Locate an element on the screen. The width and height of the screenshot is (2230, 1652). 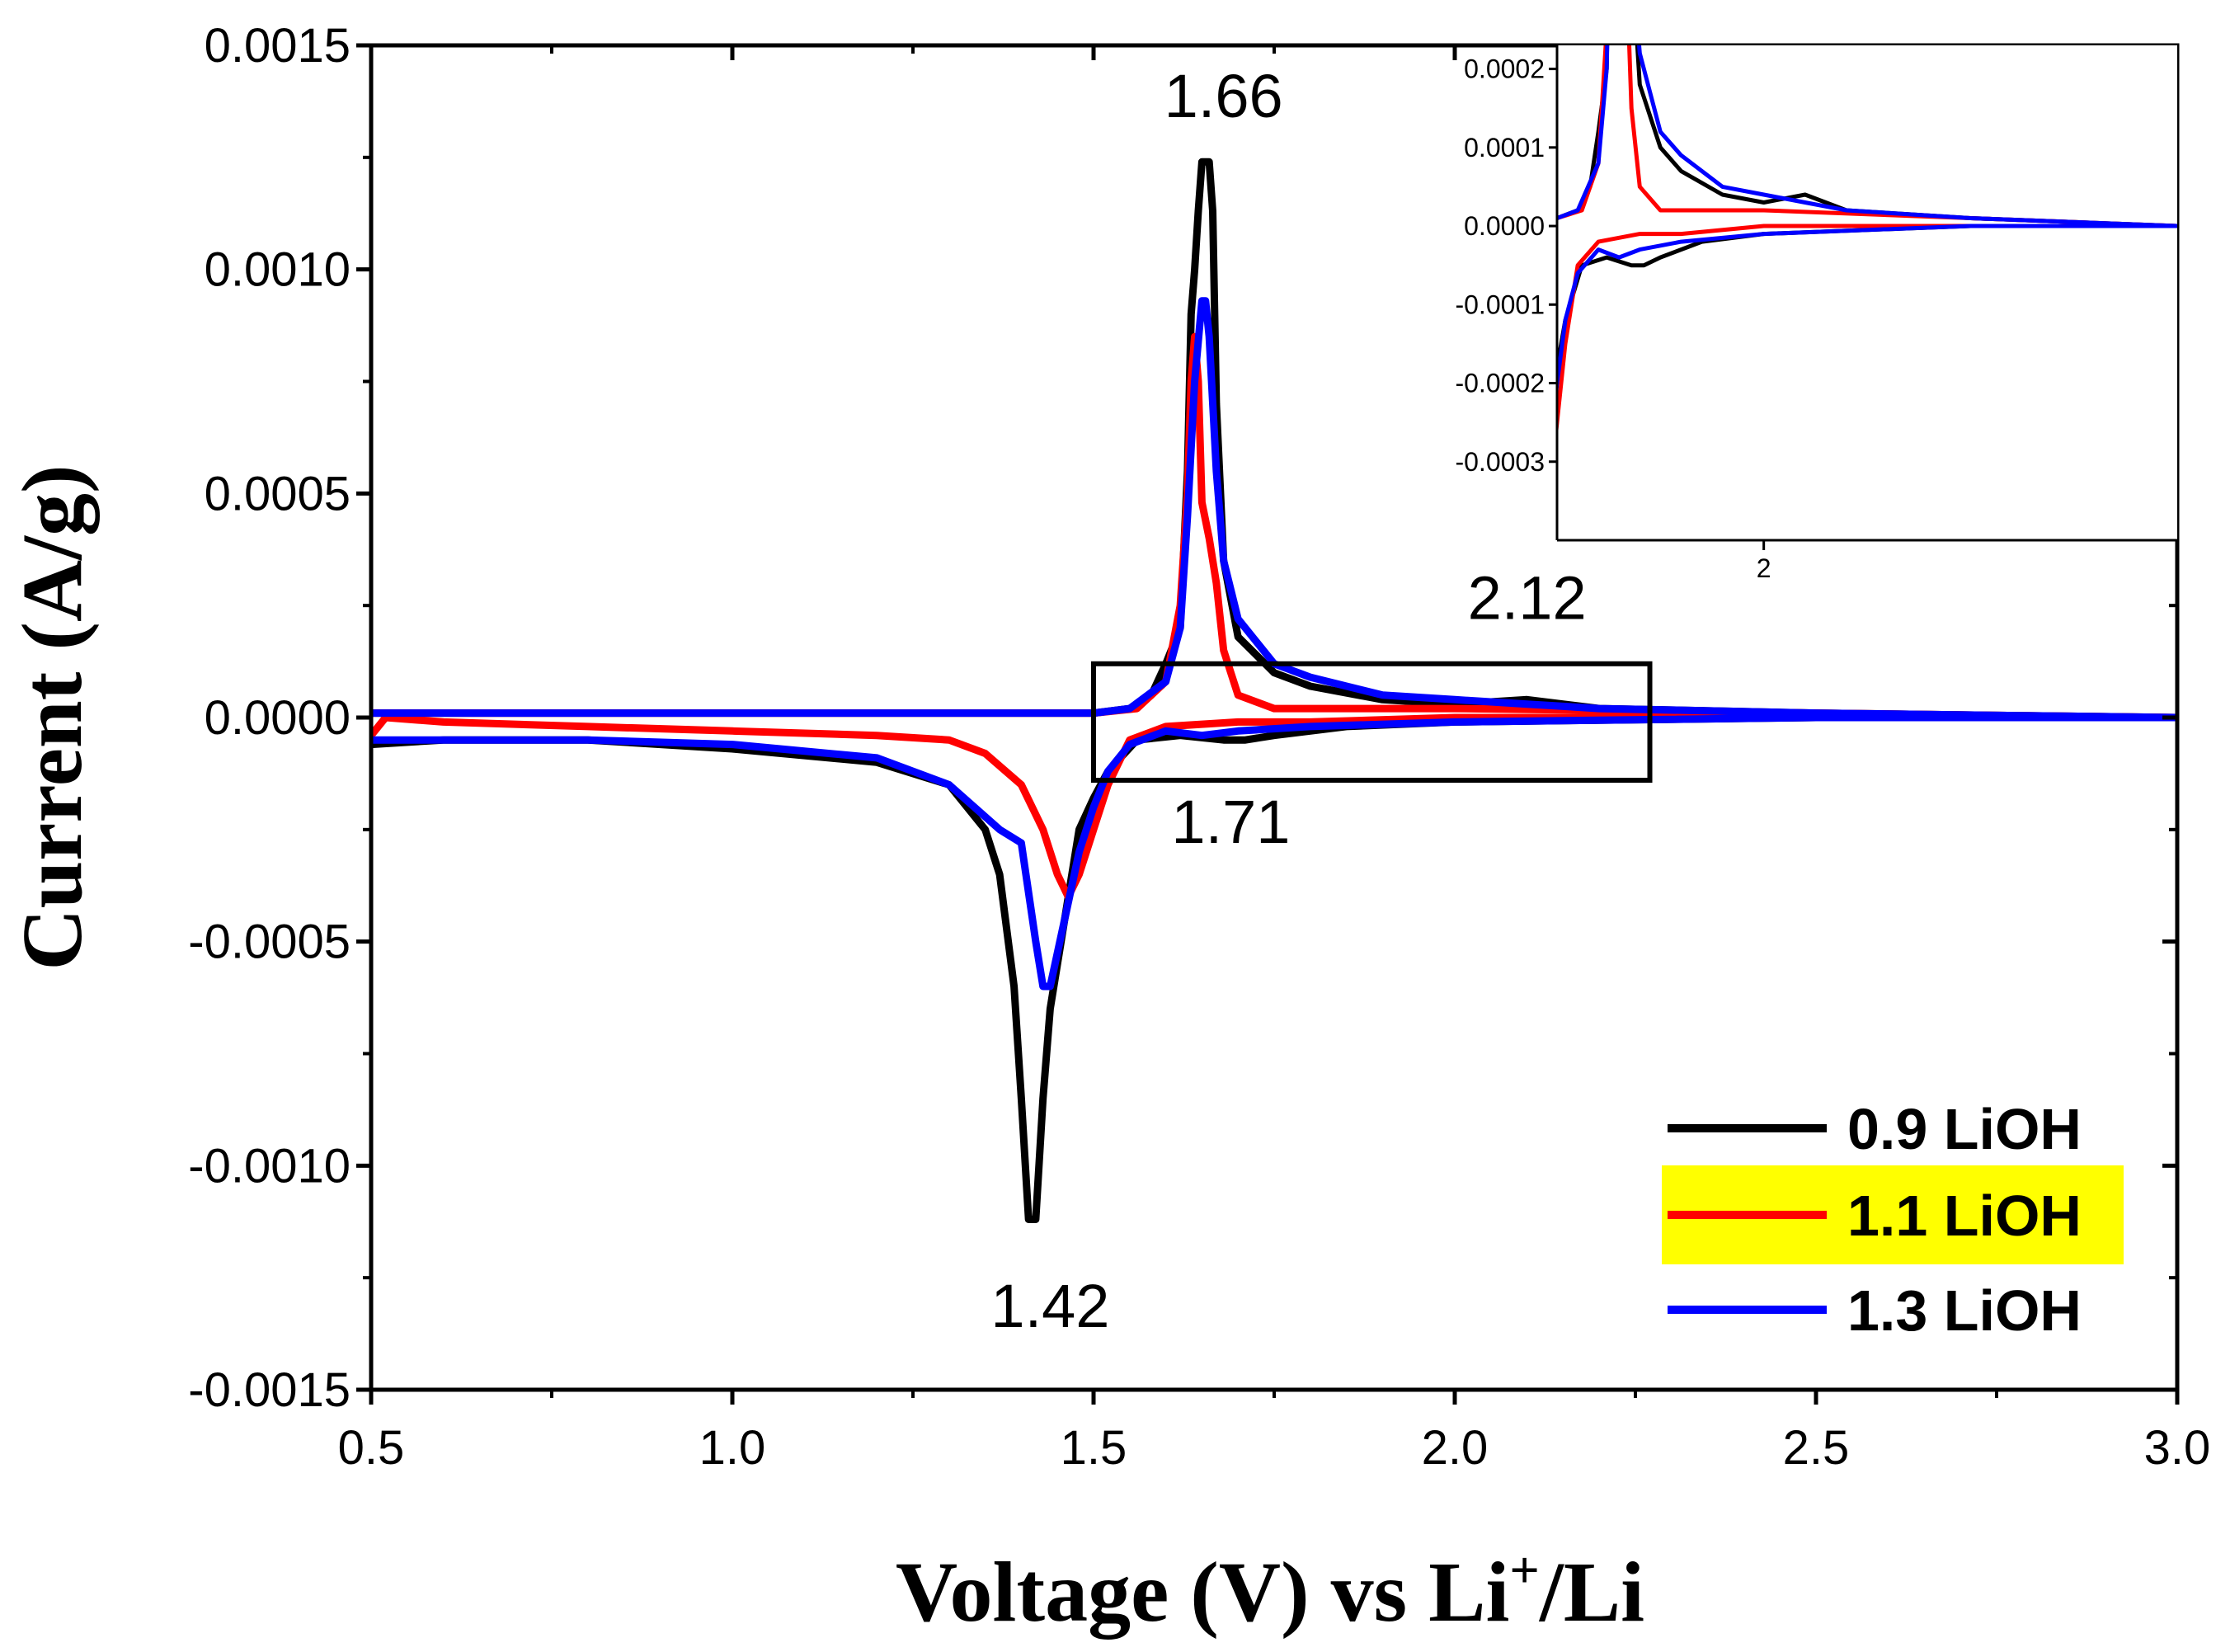
peak-annotation-1: 1.42 is located at coordinates (1049, 1306).